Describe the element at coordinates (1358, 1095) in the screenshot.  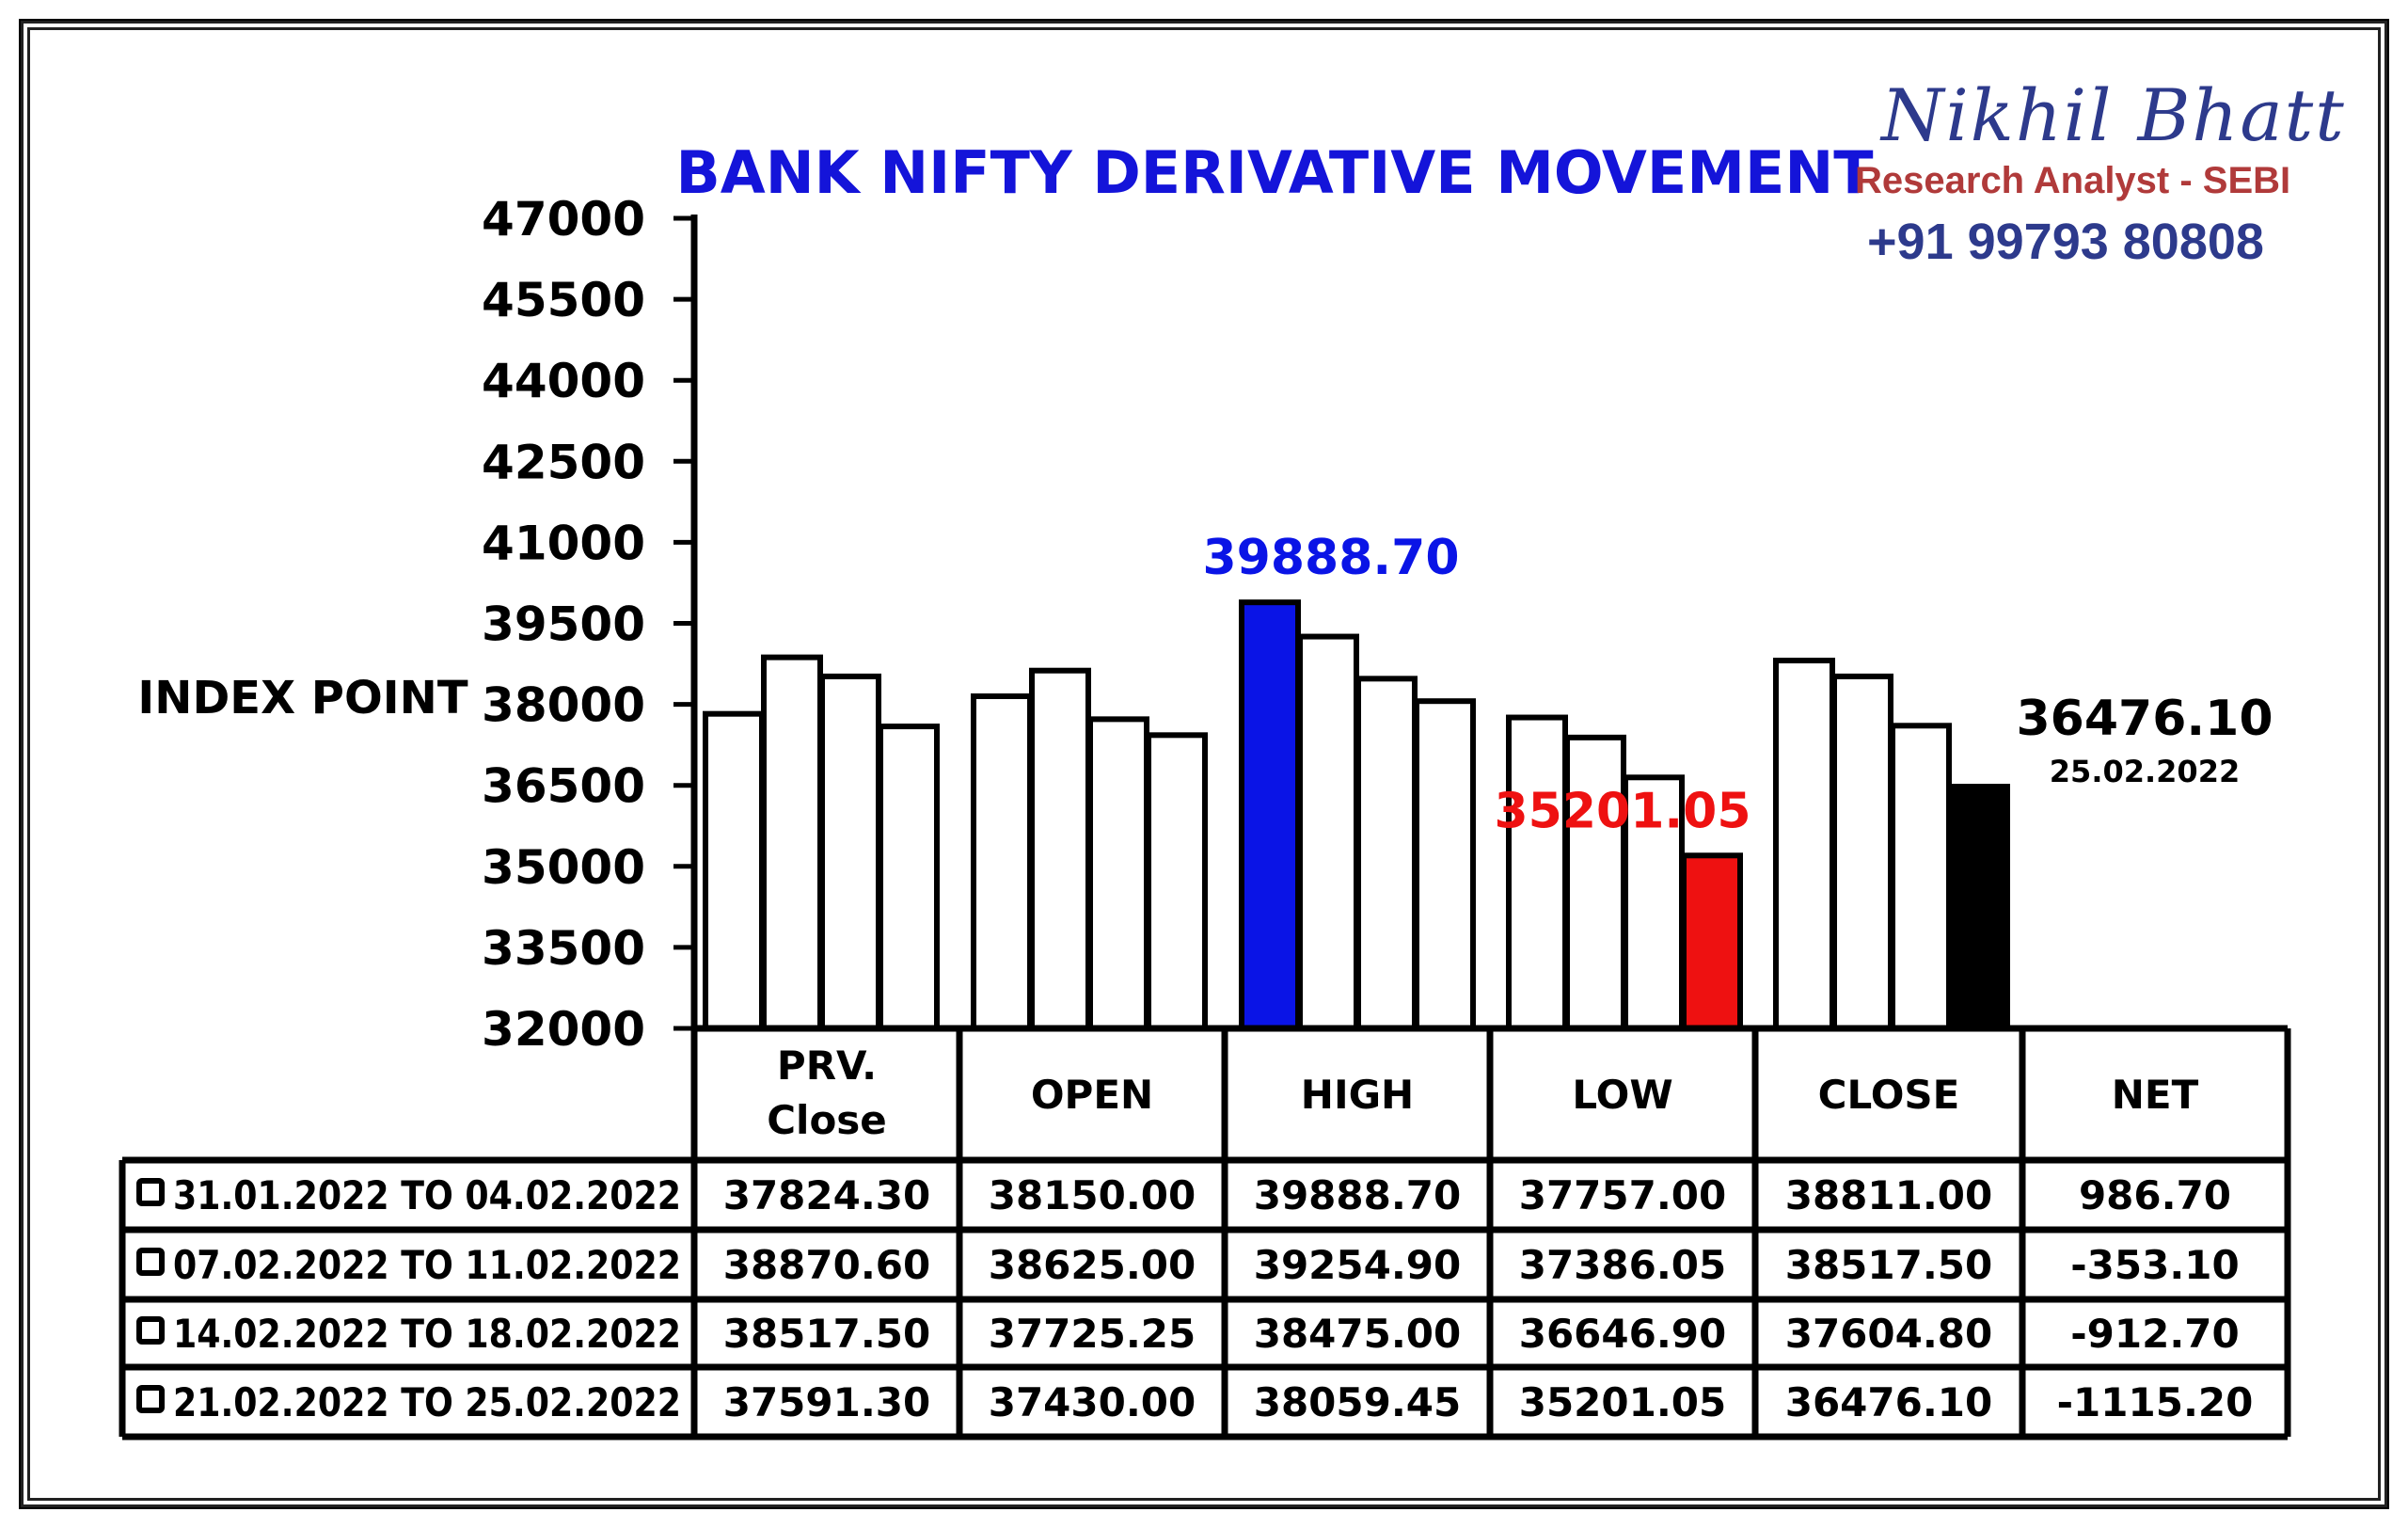
I see `table-header: HIGH` at that location.